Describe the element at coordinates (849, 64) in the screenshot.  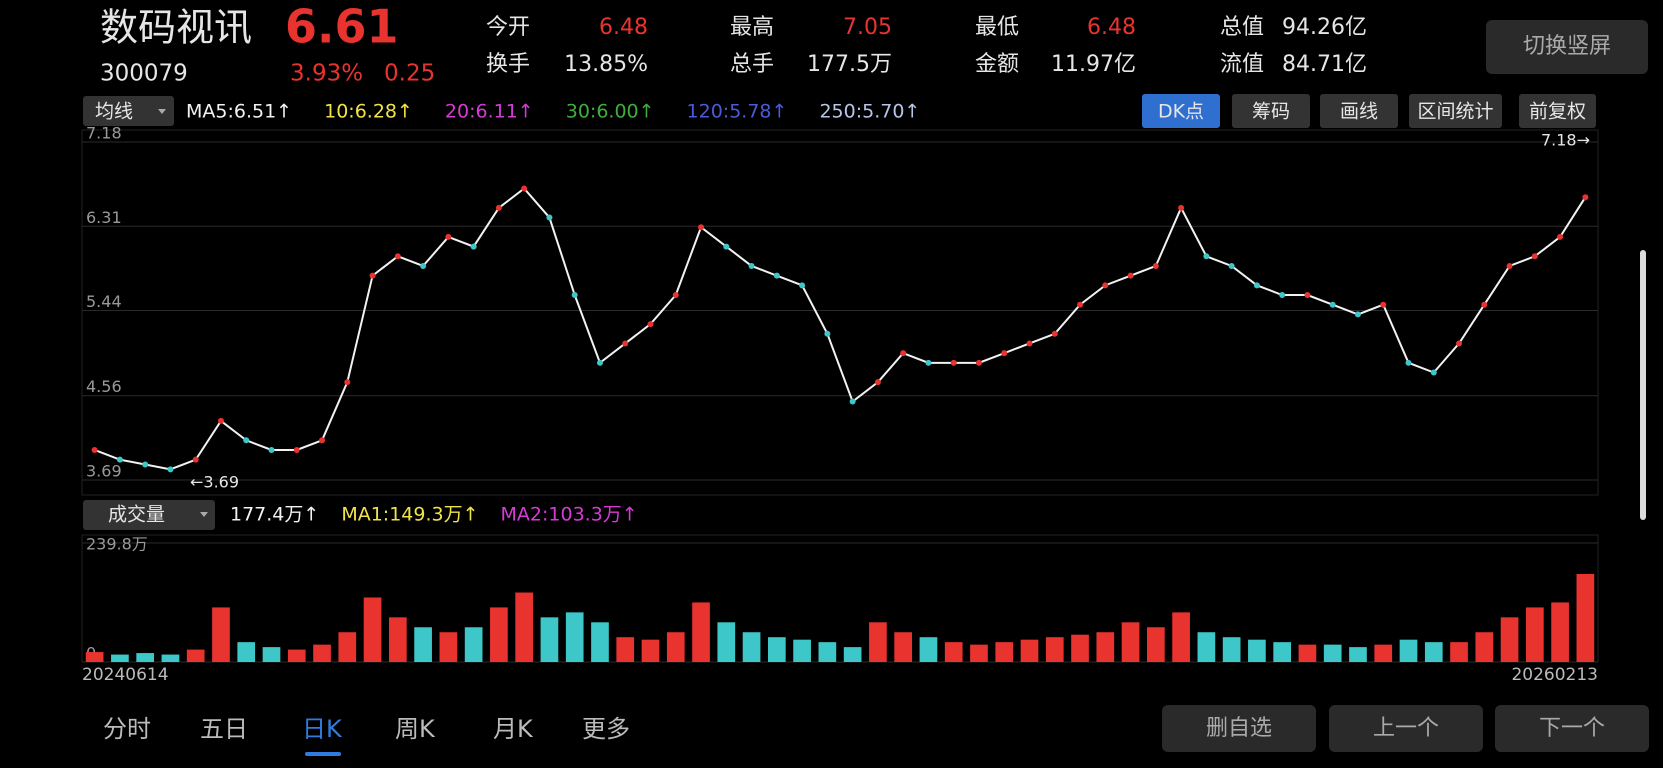
I see `stat-value: 177.5万` at that location.